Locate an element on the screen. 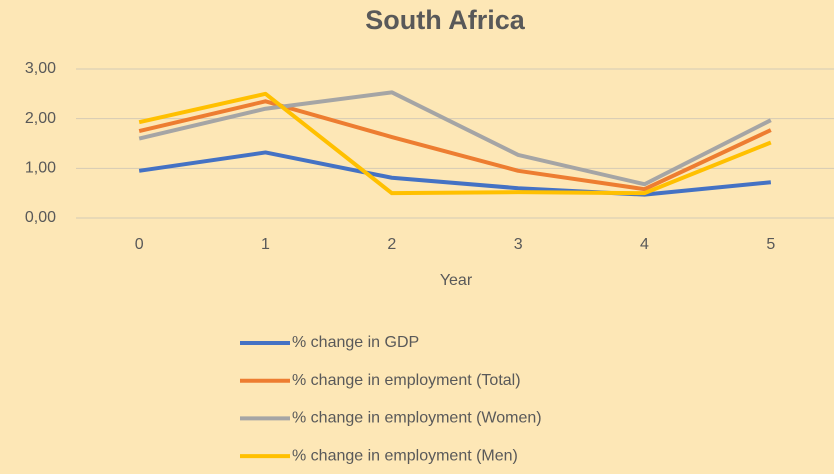 The width and height of the screenshot is (834, 474). y-tick-label: 1,00 is located at coordinates (40, 168).